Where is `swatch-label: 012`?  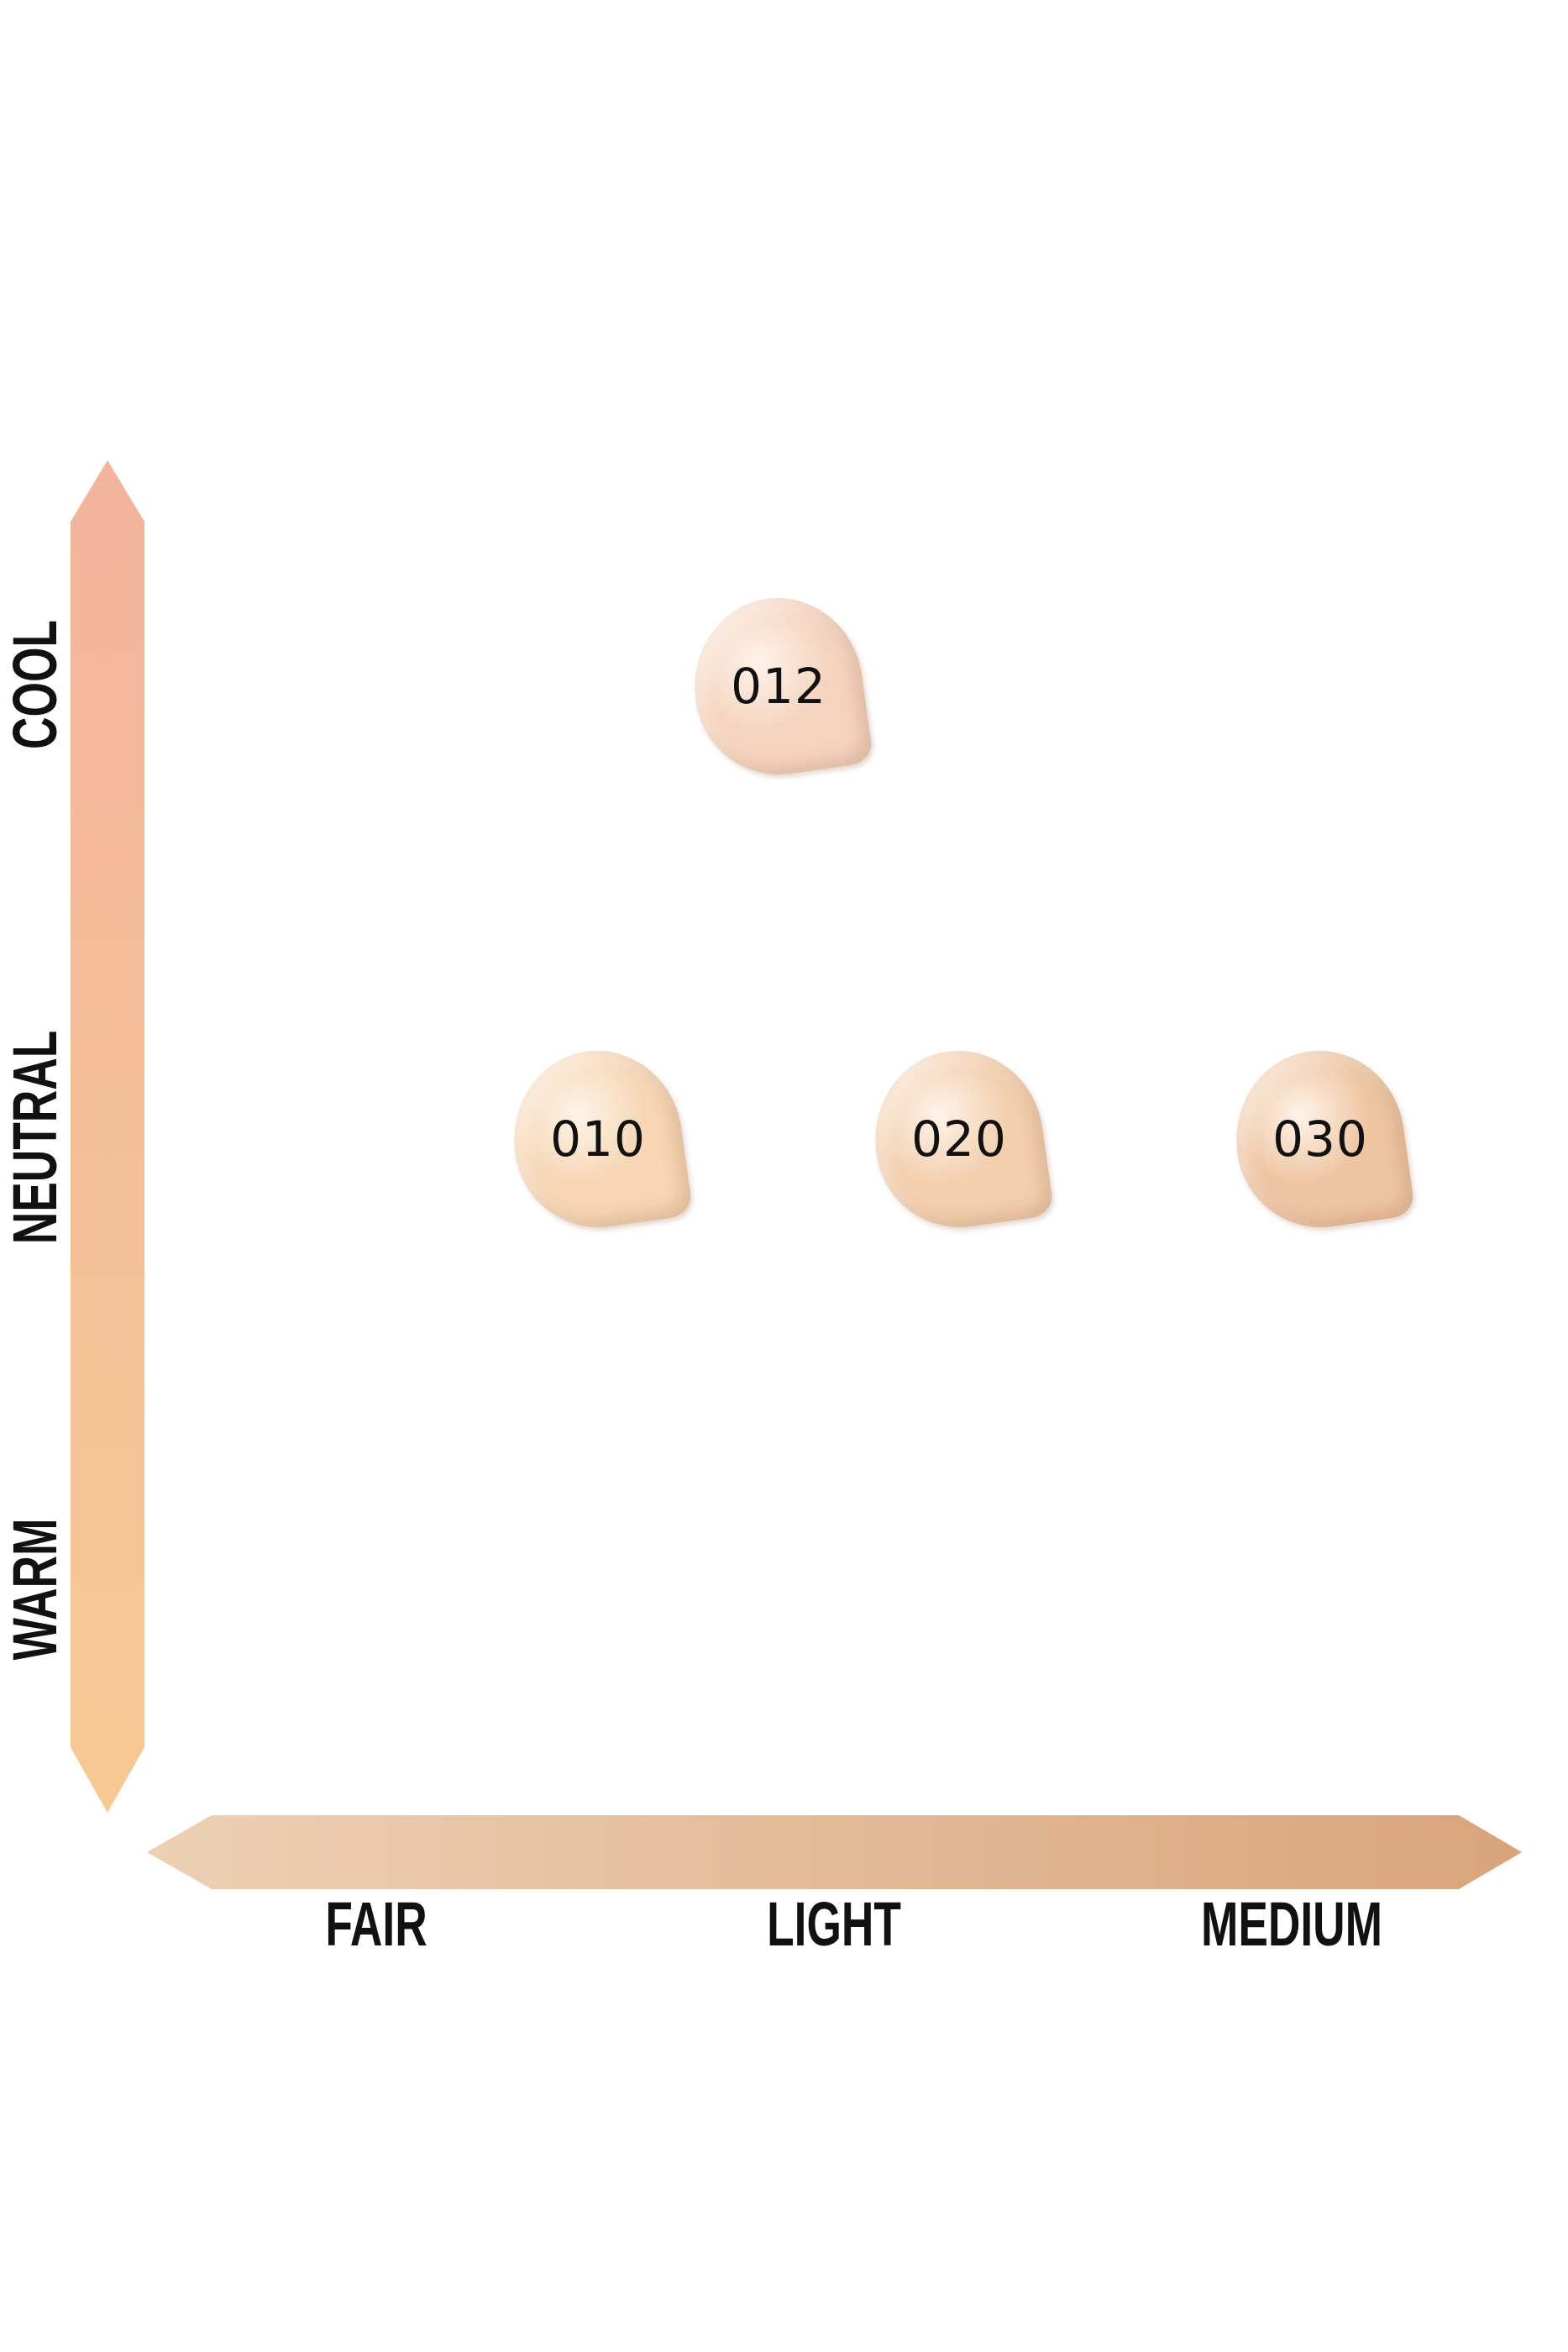
swatch-label: 012 is located at coordinates (778, 686).